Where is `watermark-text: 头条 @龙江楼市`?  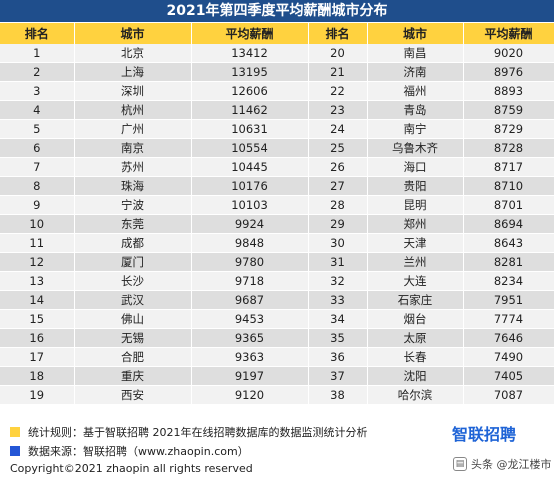 watermark-text: 头条 @龙江楼市 is located at coordinates (511, 464).